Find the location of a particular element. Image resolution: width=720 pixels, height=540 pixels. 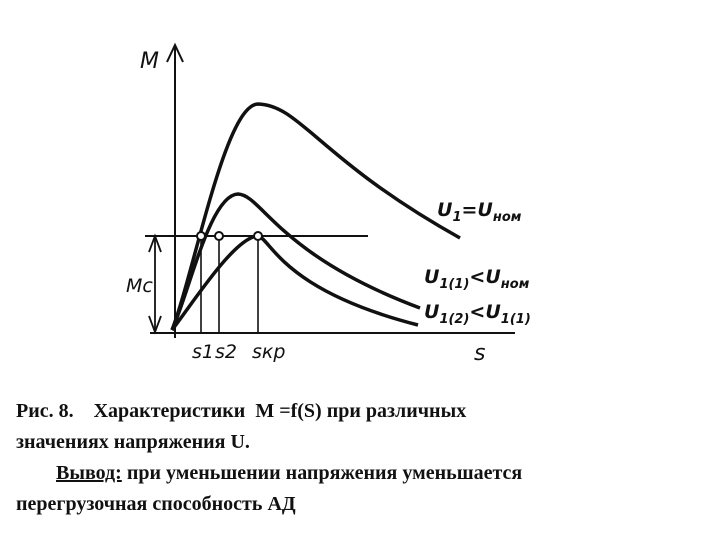

mc-arrow-bottom is located at coordinates (155, 325).